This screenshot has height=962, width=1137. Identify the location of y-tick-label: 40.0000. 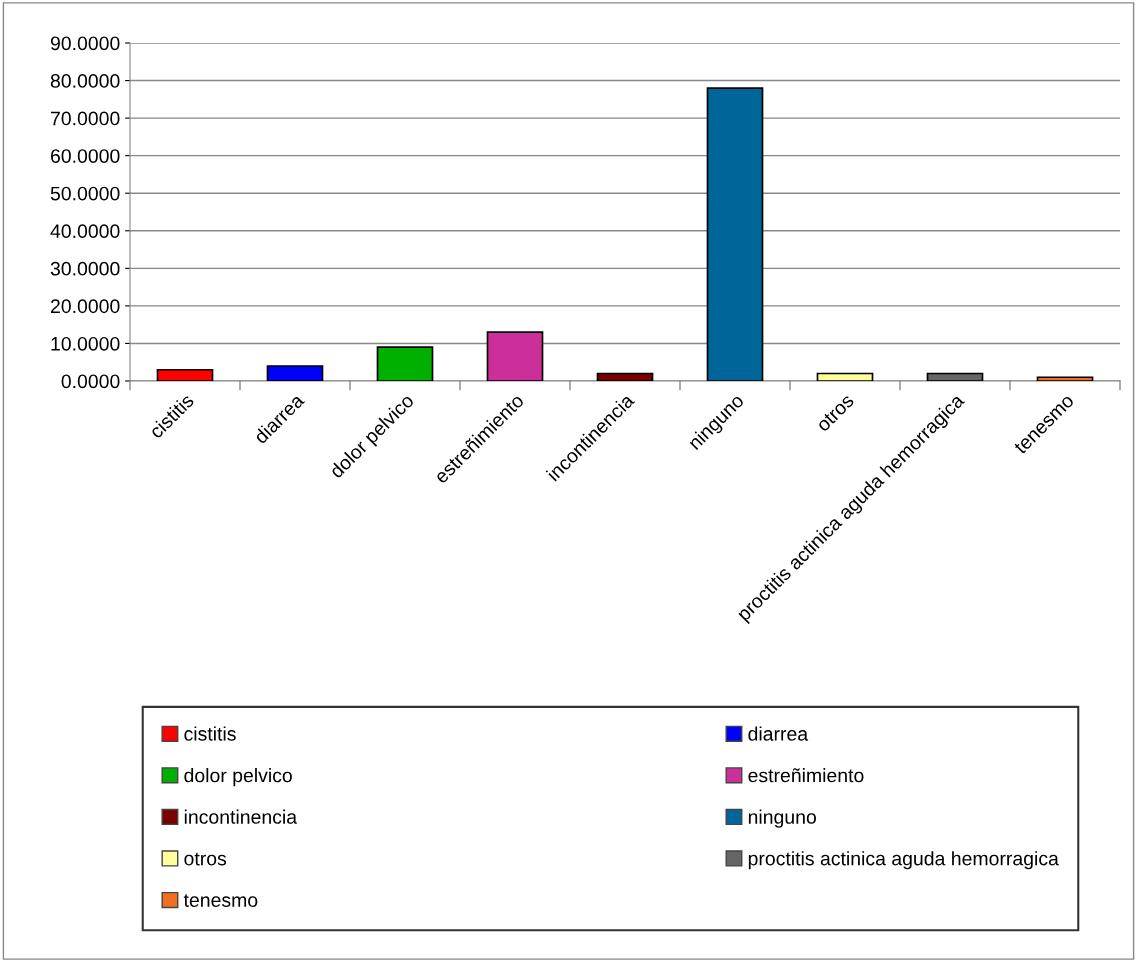
(85, 231).